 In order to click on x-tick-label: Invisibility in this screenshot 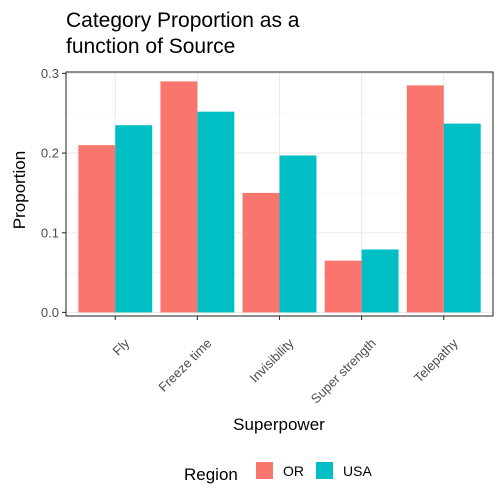, I will do `click(272, 360)`.